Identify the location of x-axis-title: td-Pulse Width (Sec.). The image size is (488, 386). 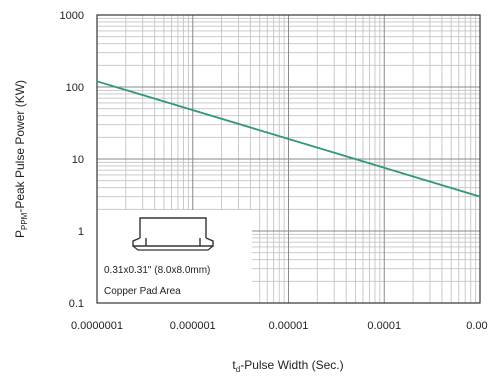
(287, 366).